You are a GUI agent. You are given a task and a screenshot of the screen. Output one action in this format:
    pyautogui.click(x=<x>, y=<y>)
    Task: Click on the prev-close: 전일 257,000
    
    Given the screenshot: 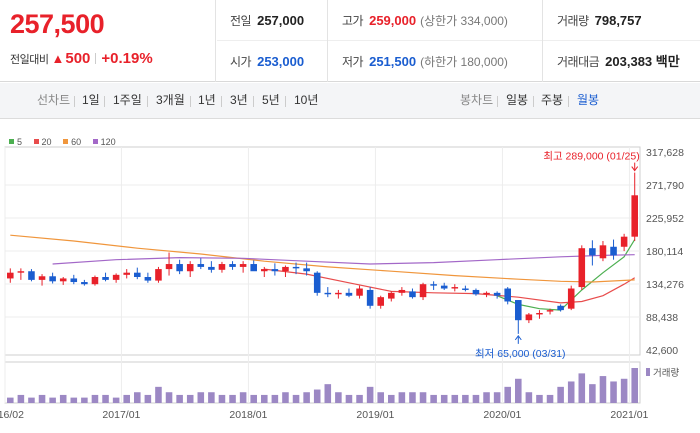 What is the action you would take?
    pyautogui.click(x=267, y=20)
    